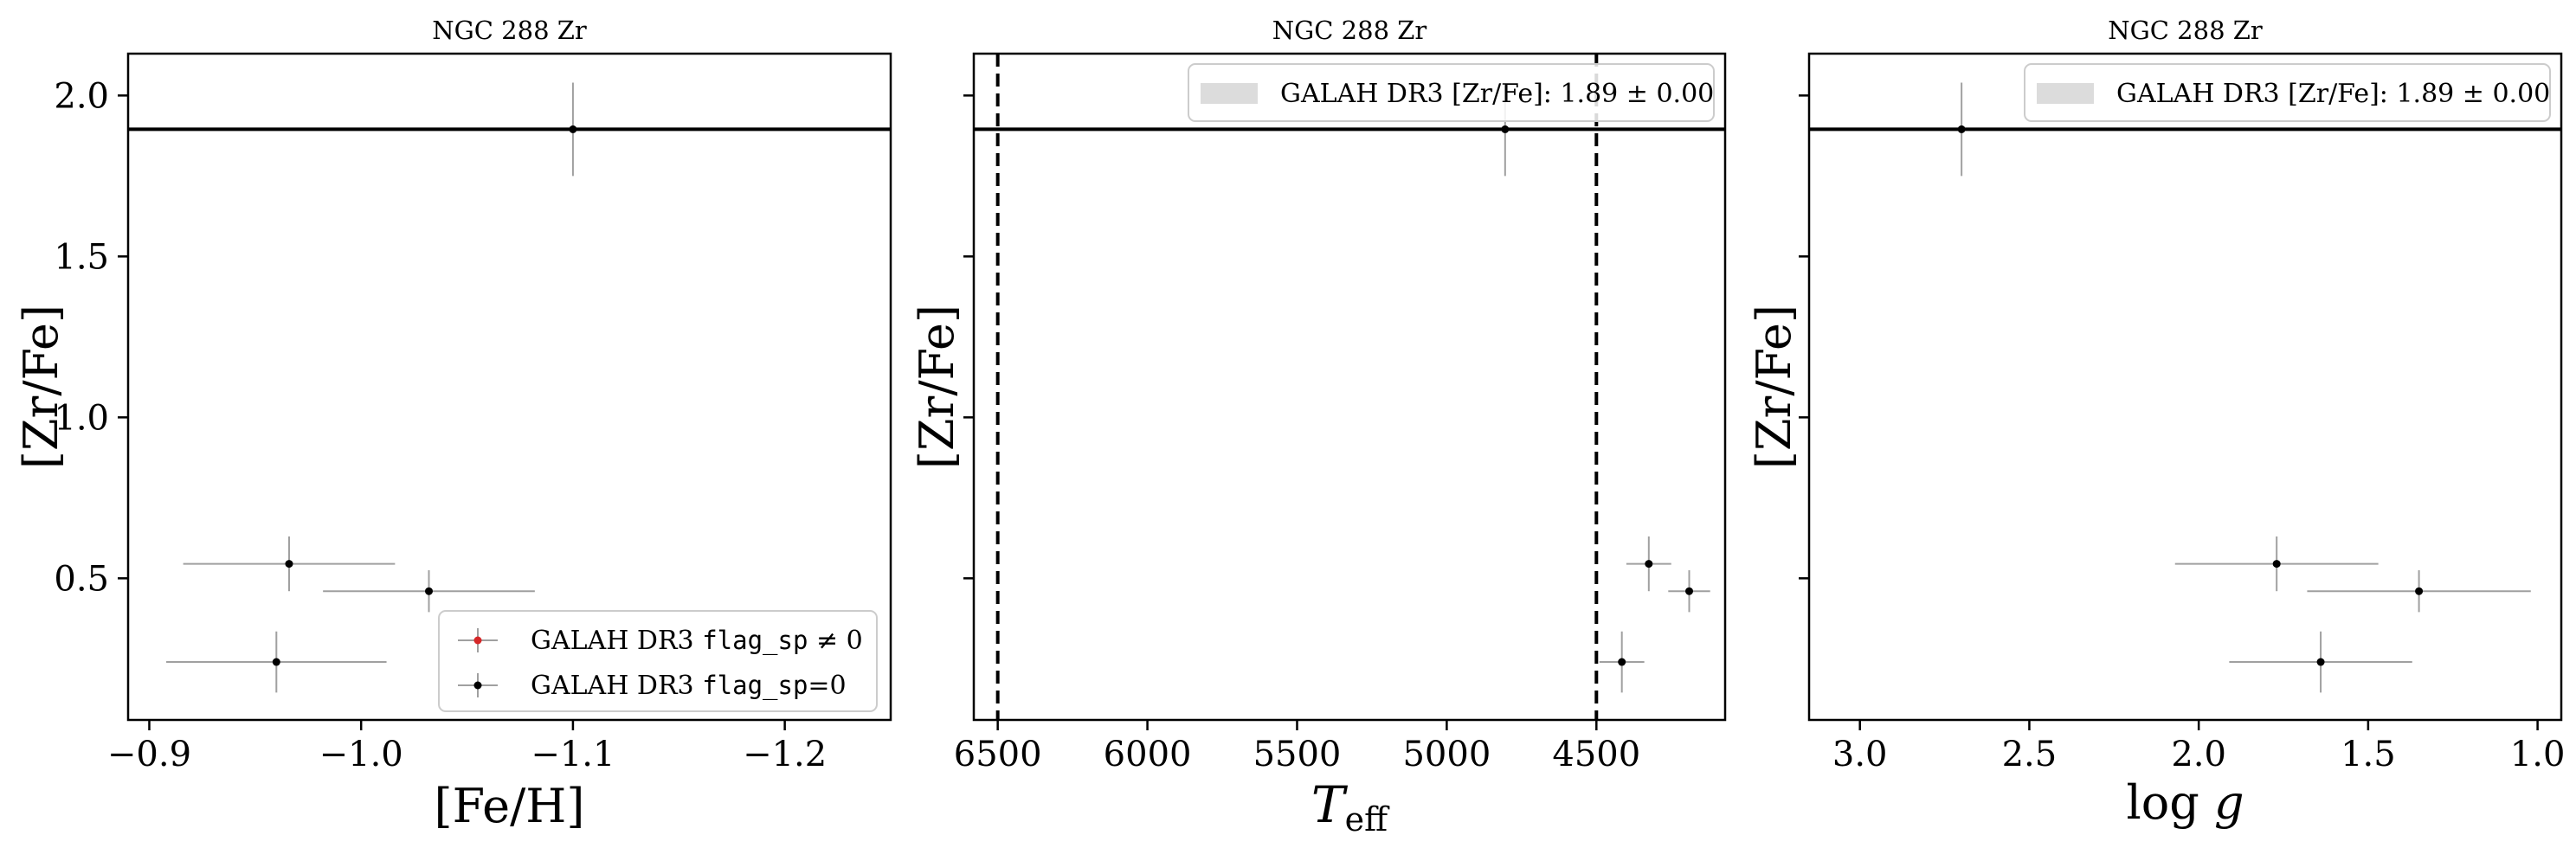 This screenshot has height=848, width=2576. I want to click on x-tick-label: −1.1, so click(573, 754).